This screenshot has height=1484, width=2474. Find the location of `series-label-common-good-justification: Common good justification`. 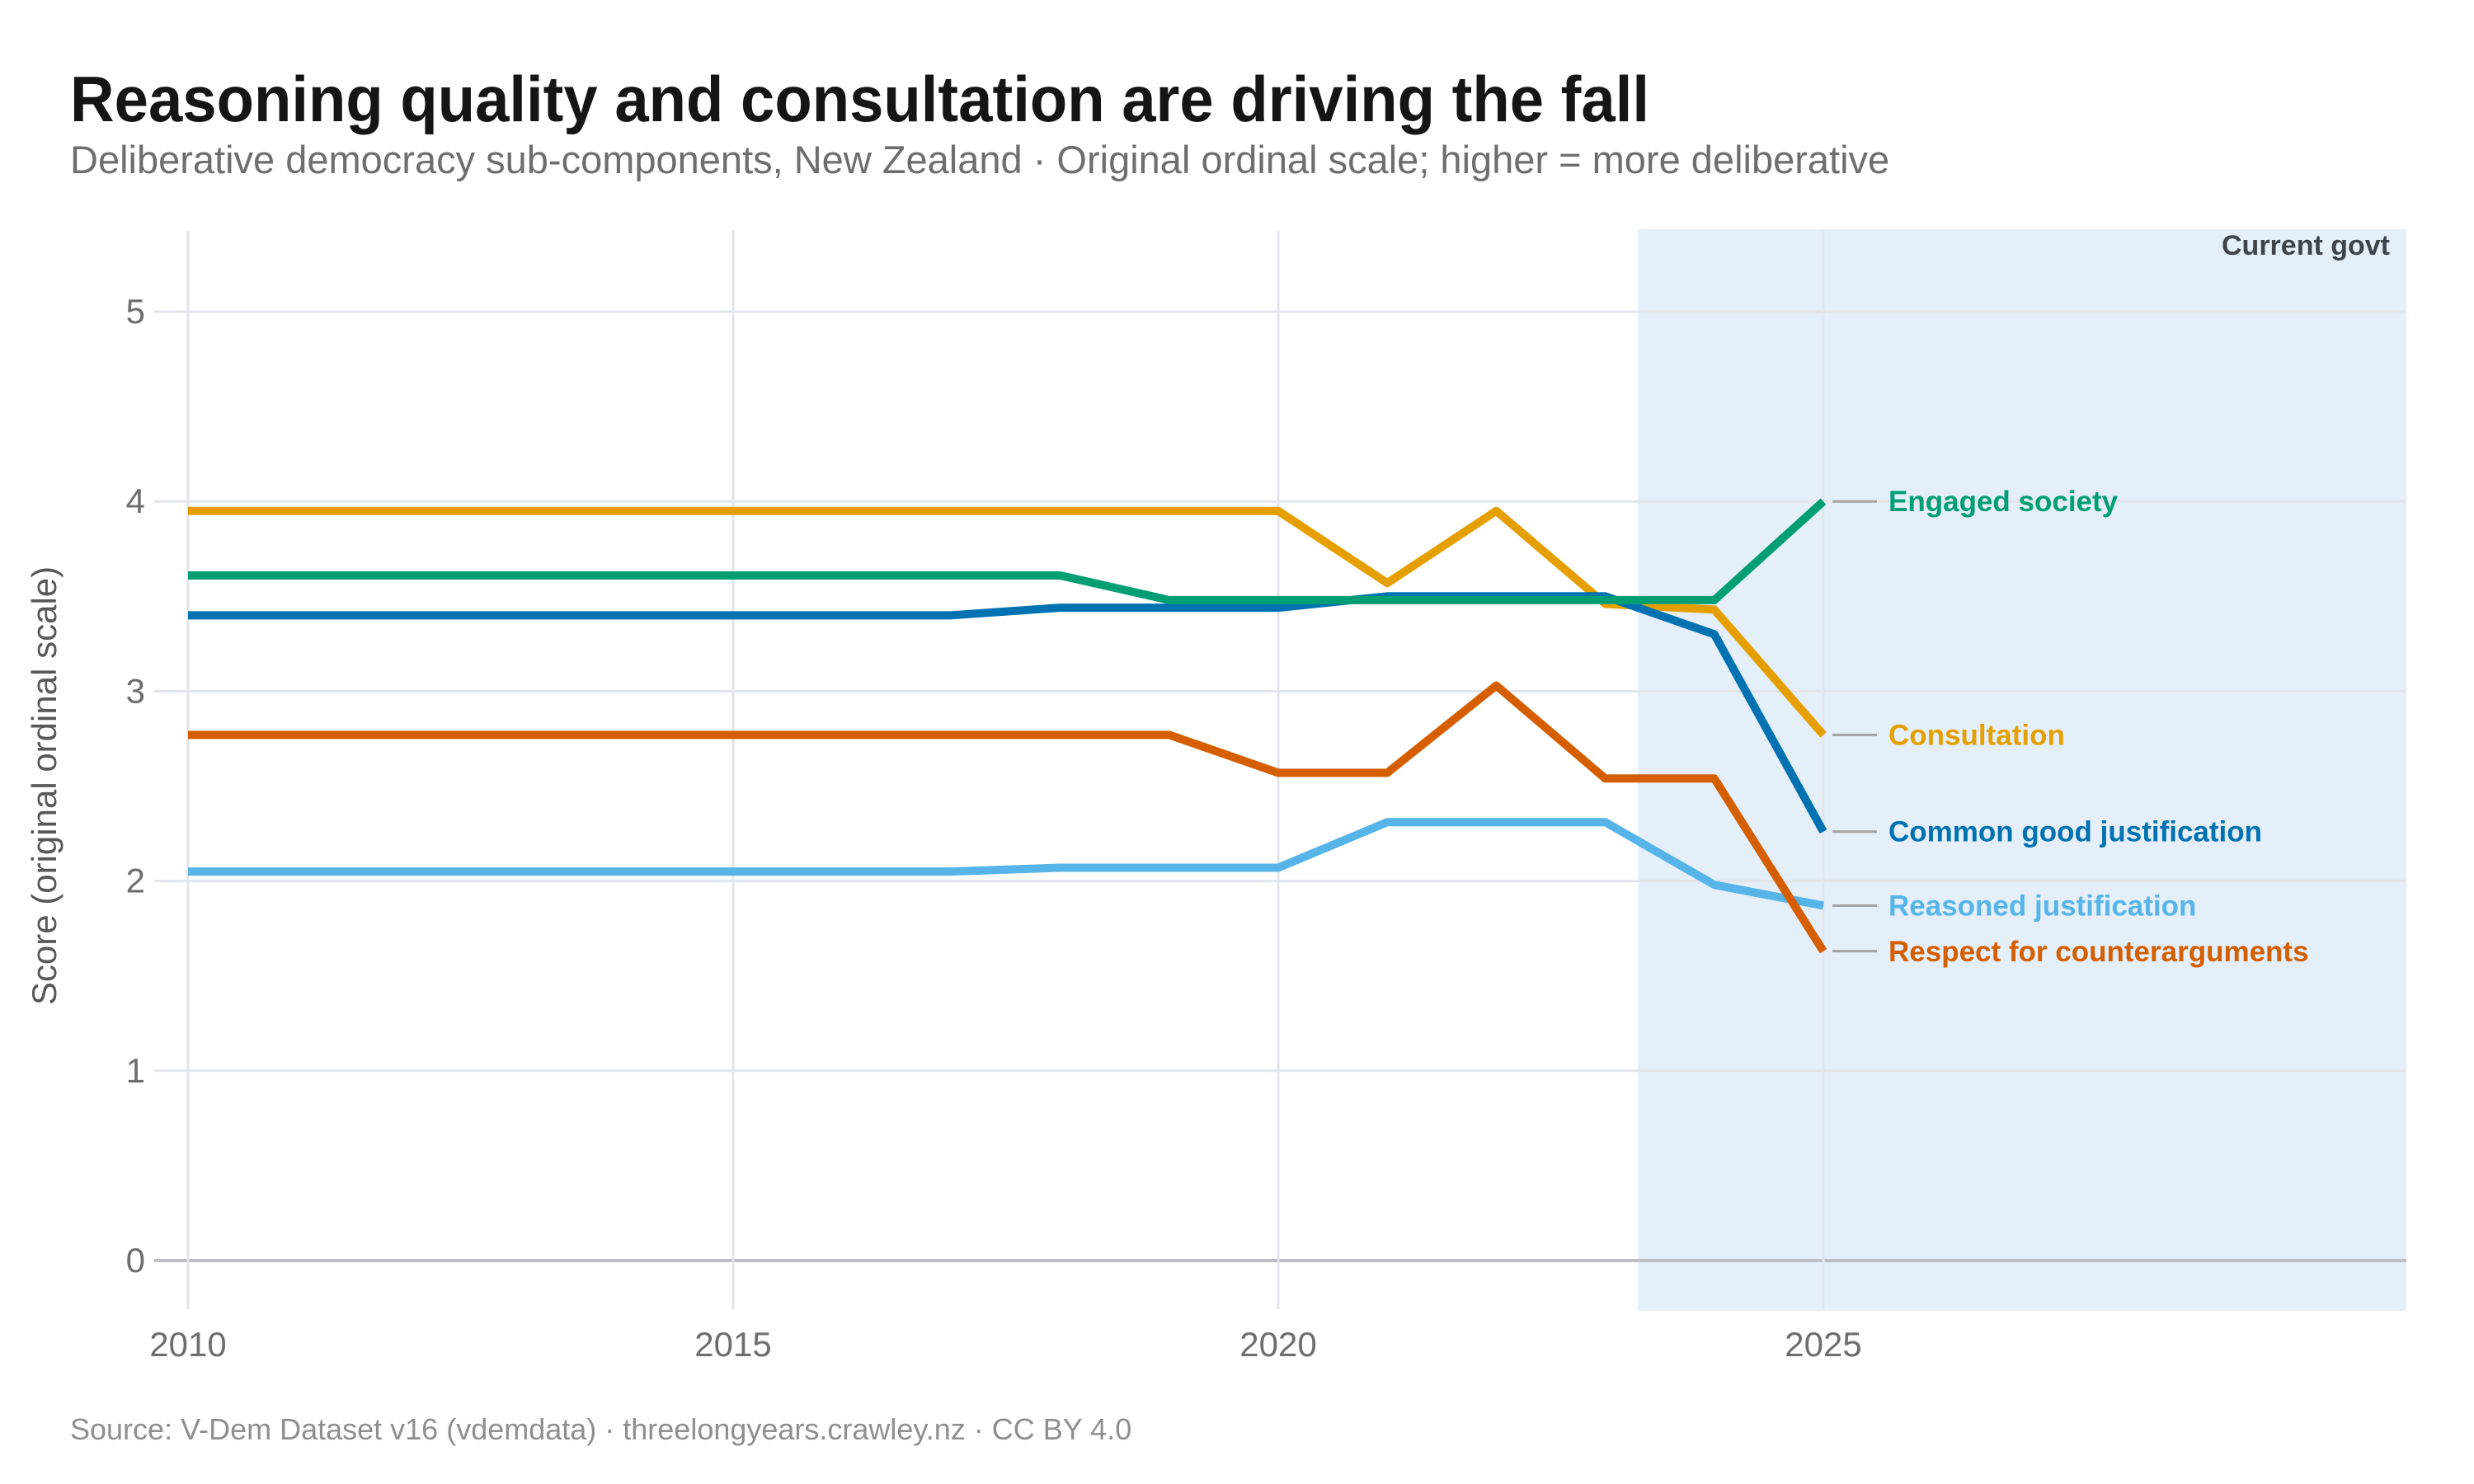

series-label-common-good-justification: Common good justification is located at coordinates (2075, 832).